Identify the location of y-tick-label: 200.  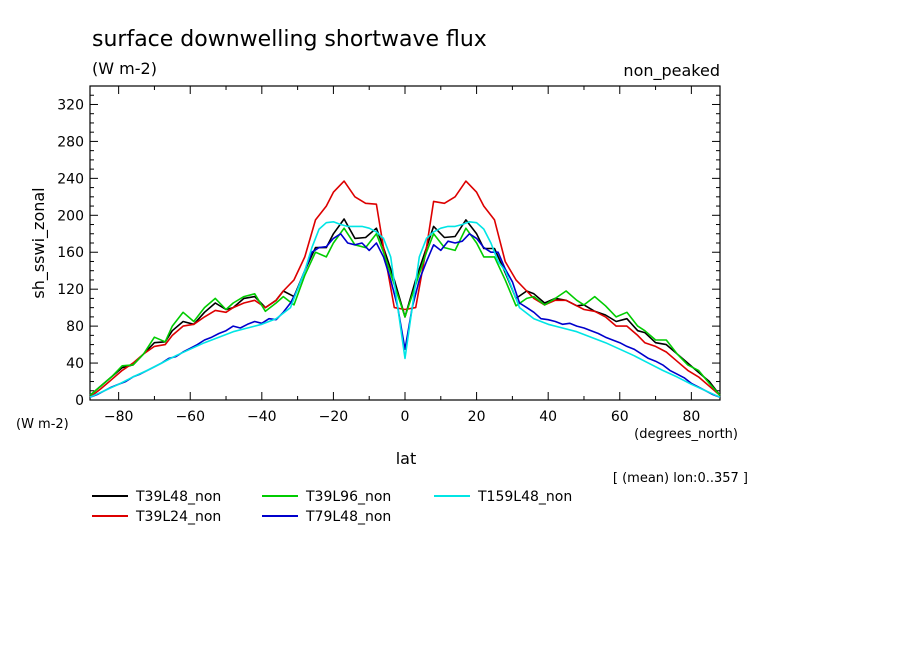
(70, 216).